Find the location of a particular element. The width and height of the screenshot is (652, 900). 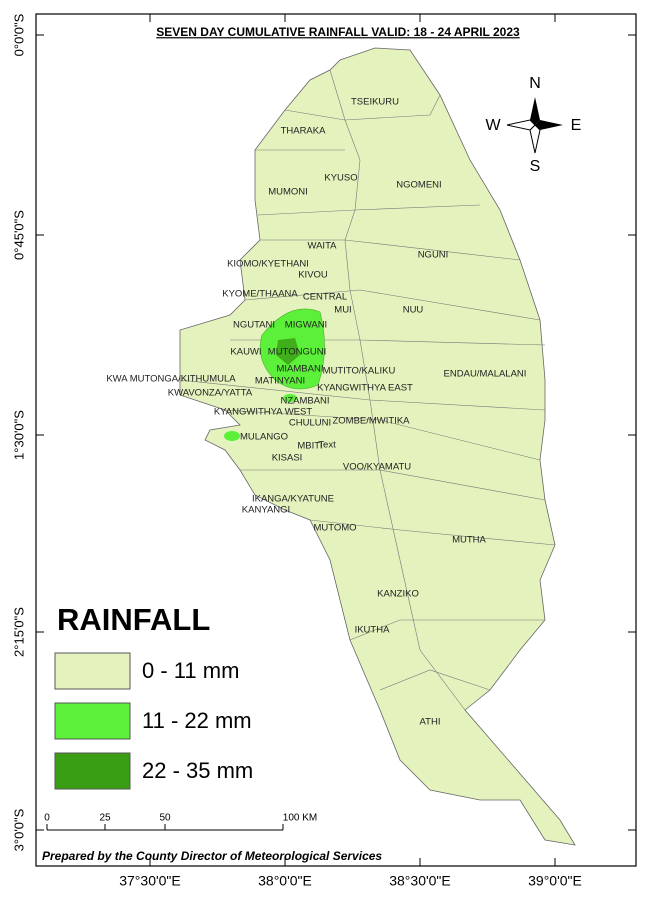

region-label: ATHI is located at coordinates (430, 722).